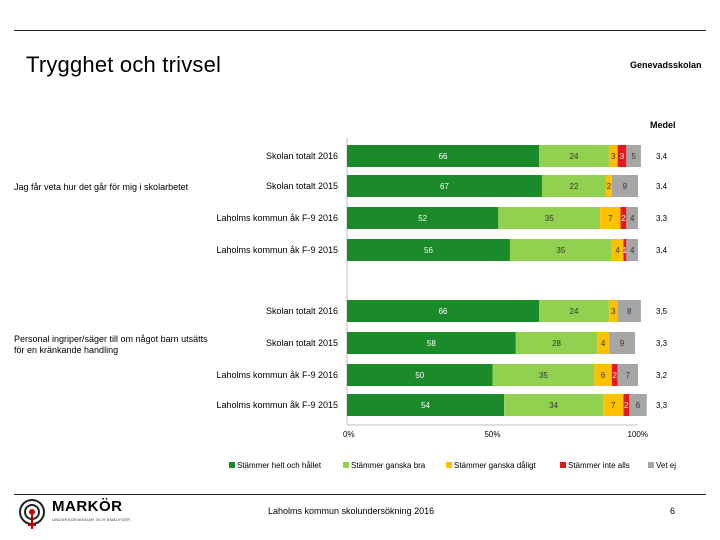 The image size is (720, 540). I want to click on x-tick-label: 100%, so click(638, 434).